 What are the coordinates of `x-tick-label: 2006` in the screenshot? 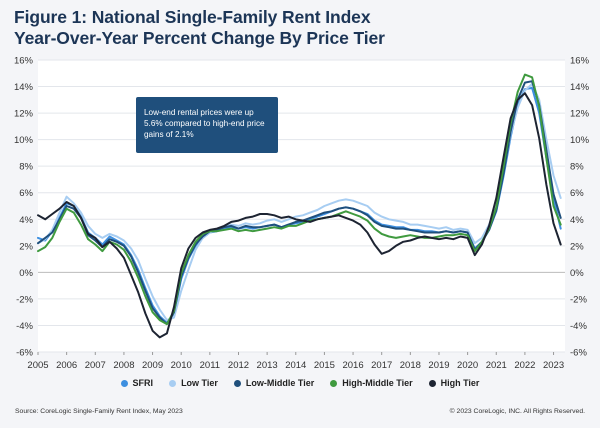 It's located at (66, 365).